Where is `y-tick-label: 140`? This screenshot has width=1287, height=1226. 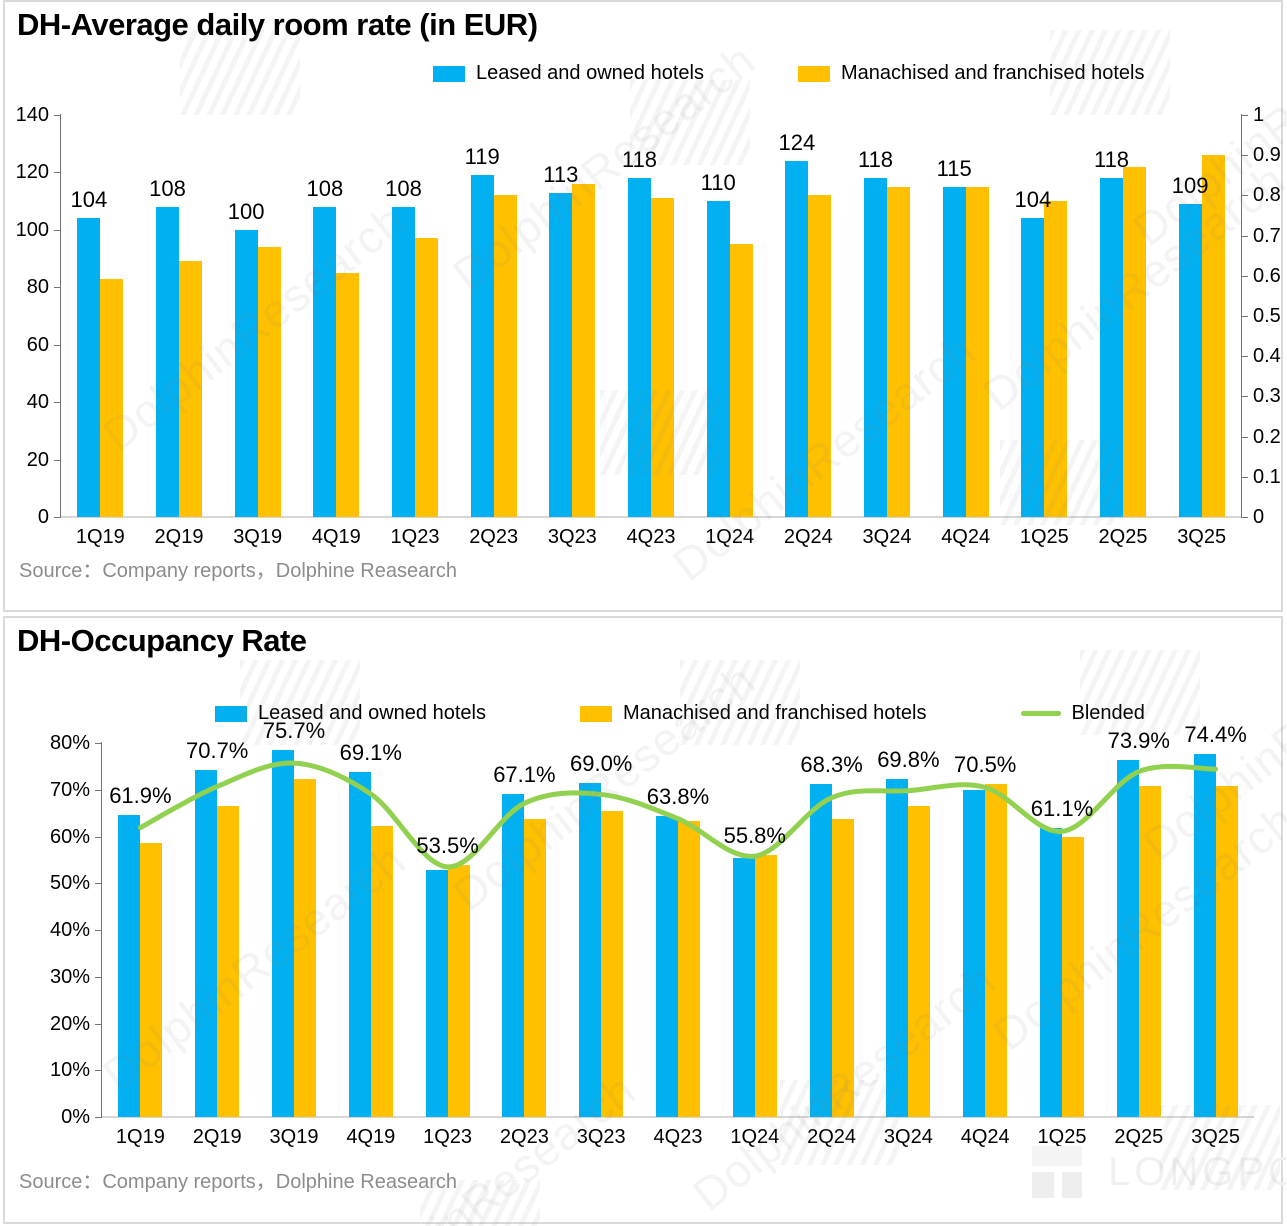
y-tick-label: 140 is located at coordinates (32, 115).